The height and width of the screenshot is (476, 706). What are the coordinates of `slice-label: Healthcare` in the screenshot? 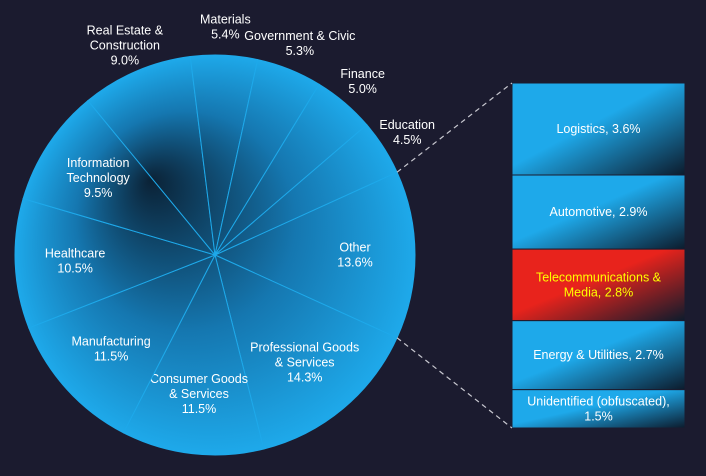 It's located at (75, 254).